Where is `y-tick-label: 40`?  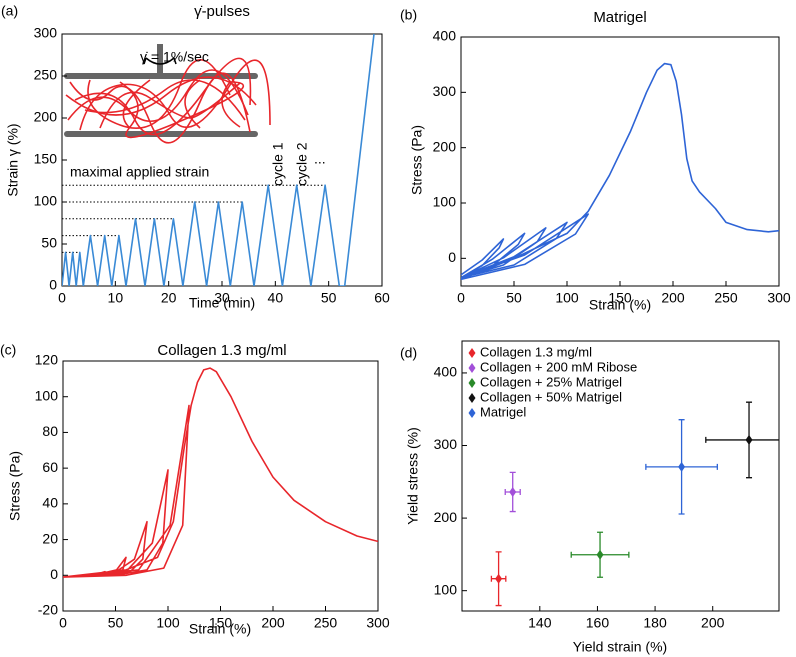 y-tick-label: 40 is located at coordinates (50, 503).